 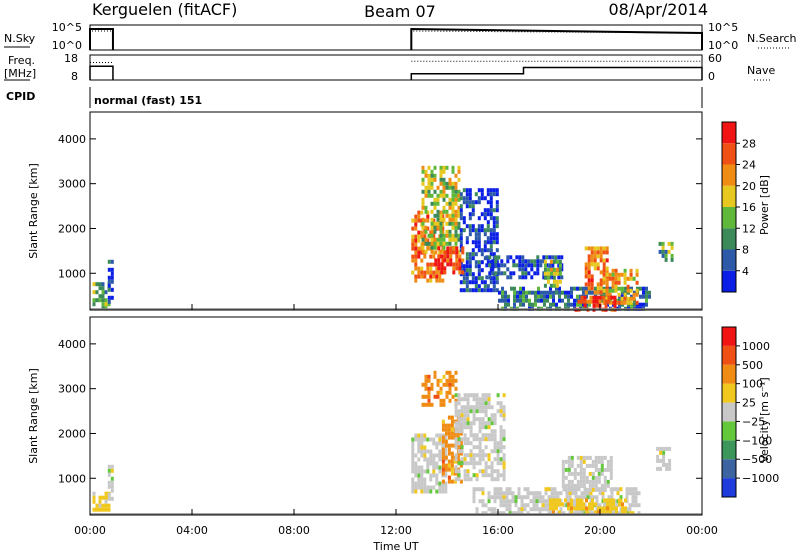 I want to click on nsky-label: N.Sky, so click(x=20, y=38).